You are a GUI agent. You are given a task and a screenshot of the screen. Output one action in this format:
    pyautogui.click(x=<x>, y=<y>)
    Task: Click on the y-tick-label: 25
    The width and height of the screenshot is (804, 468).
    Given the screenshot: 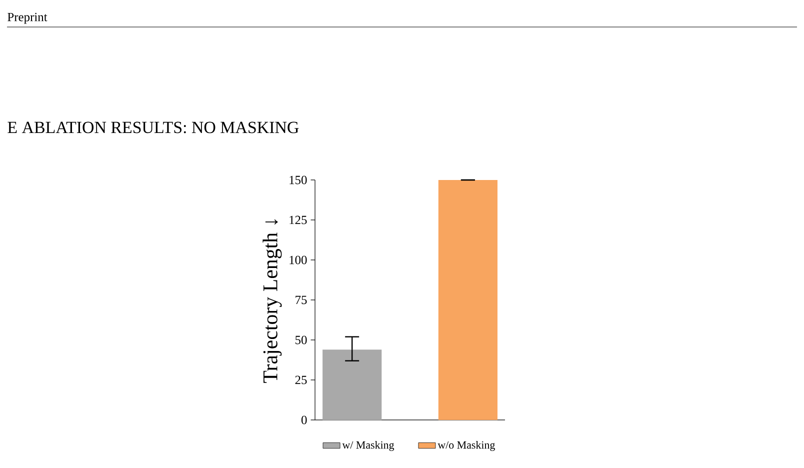 What is the action you would take?
    pyautogui.click(x=301, y=380)
    